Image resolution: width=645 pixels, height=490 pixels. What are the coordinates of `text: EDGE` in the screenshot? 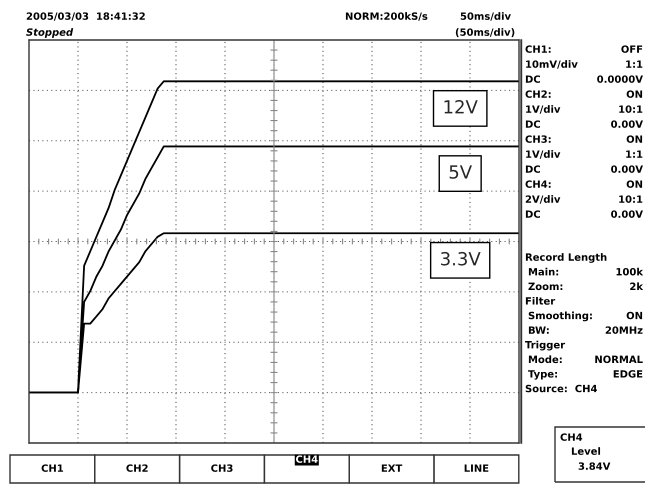 It's located at (628, 374).